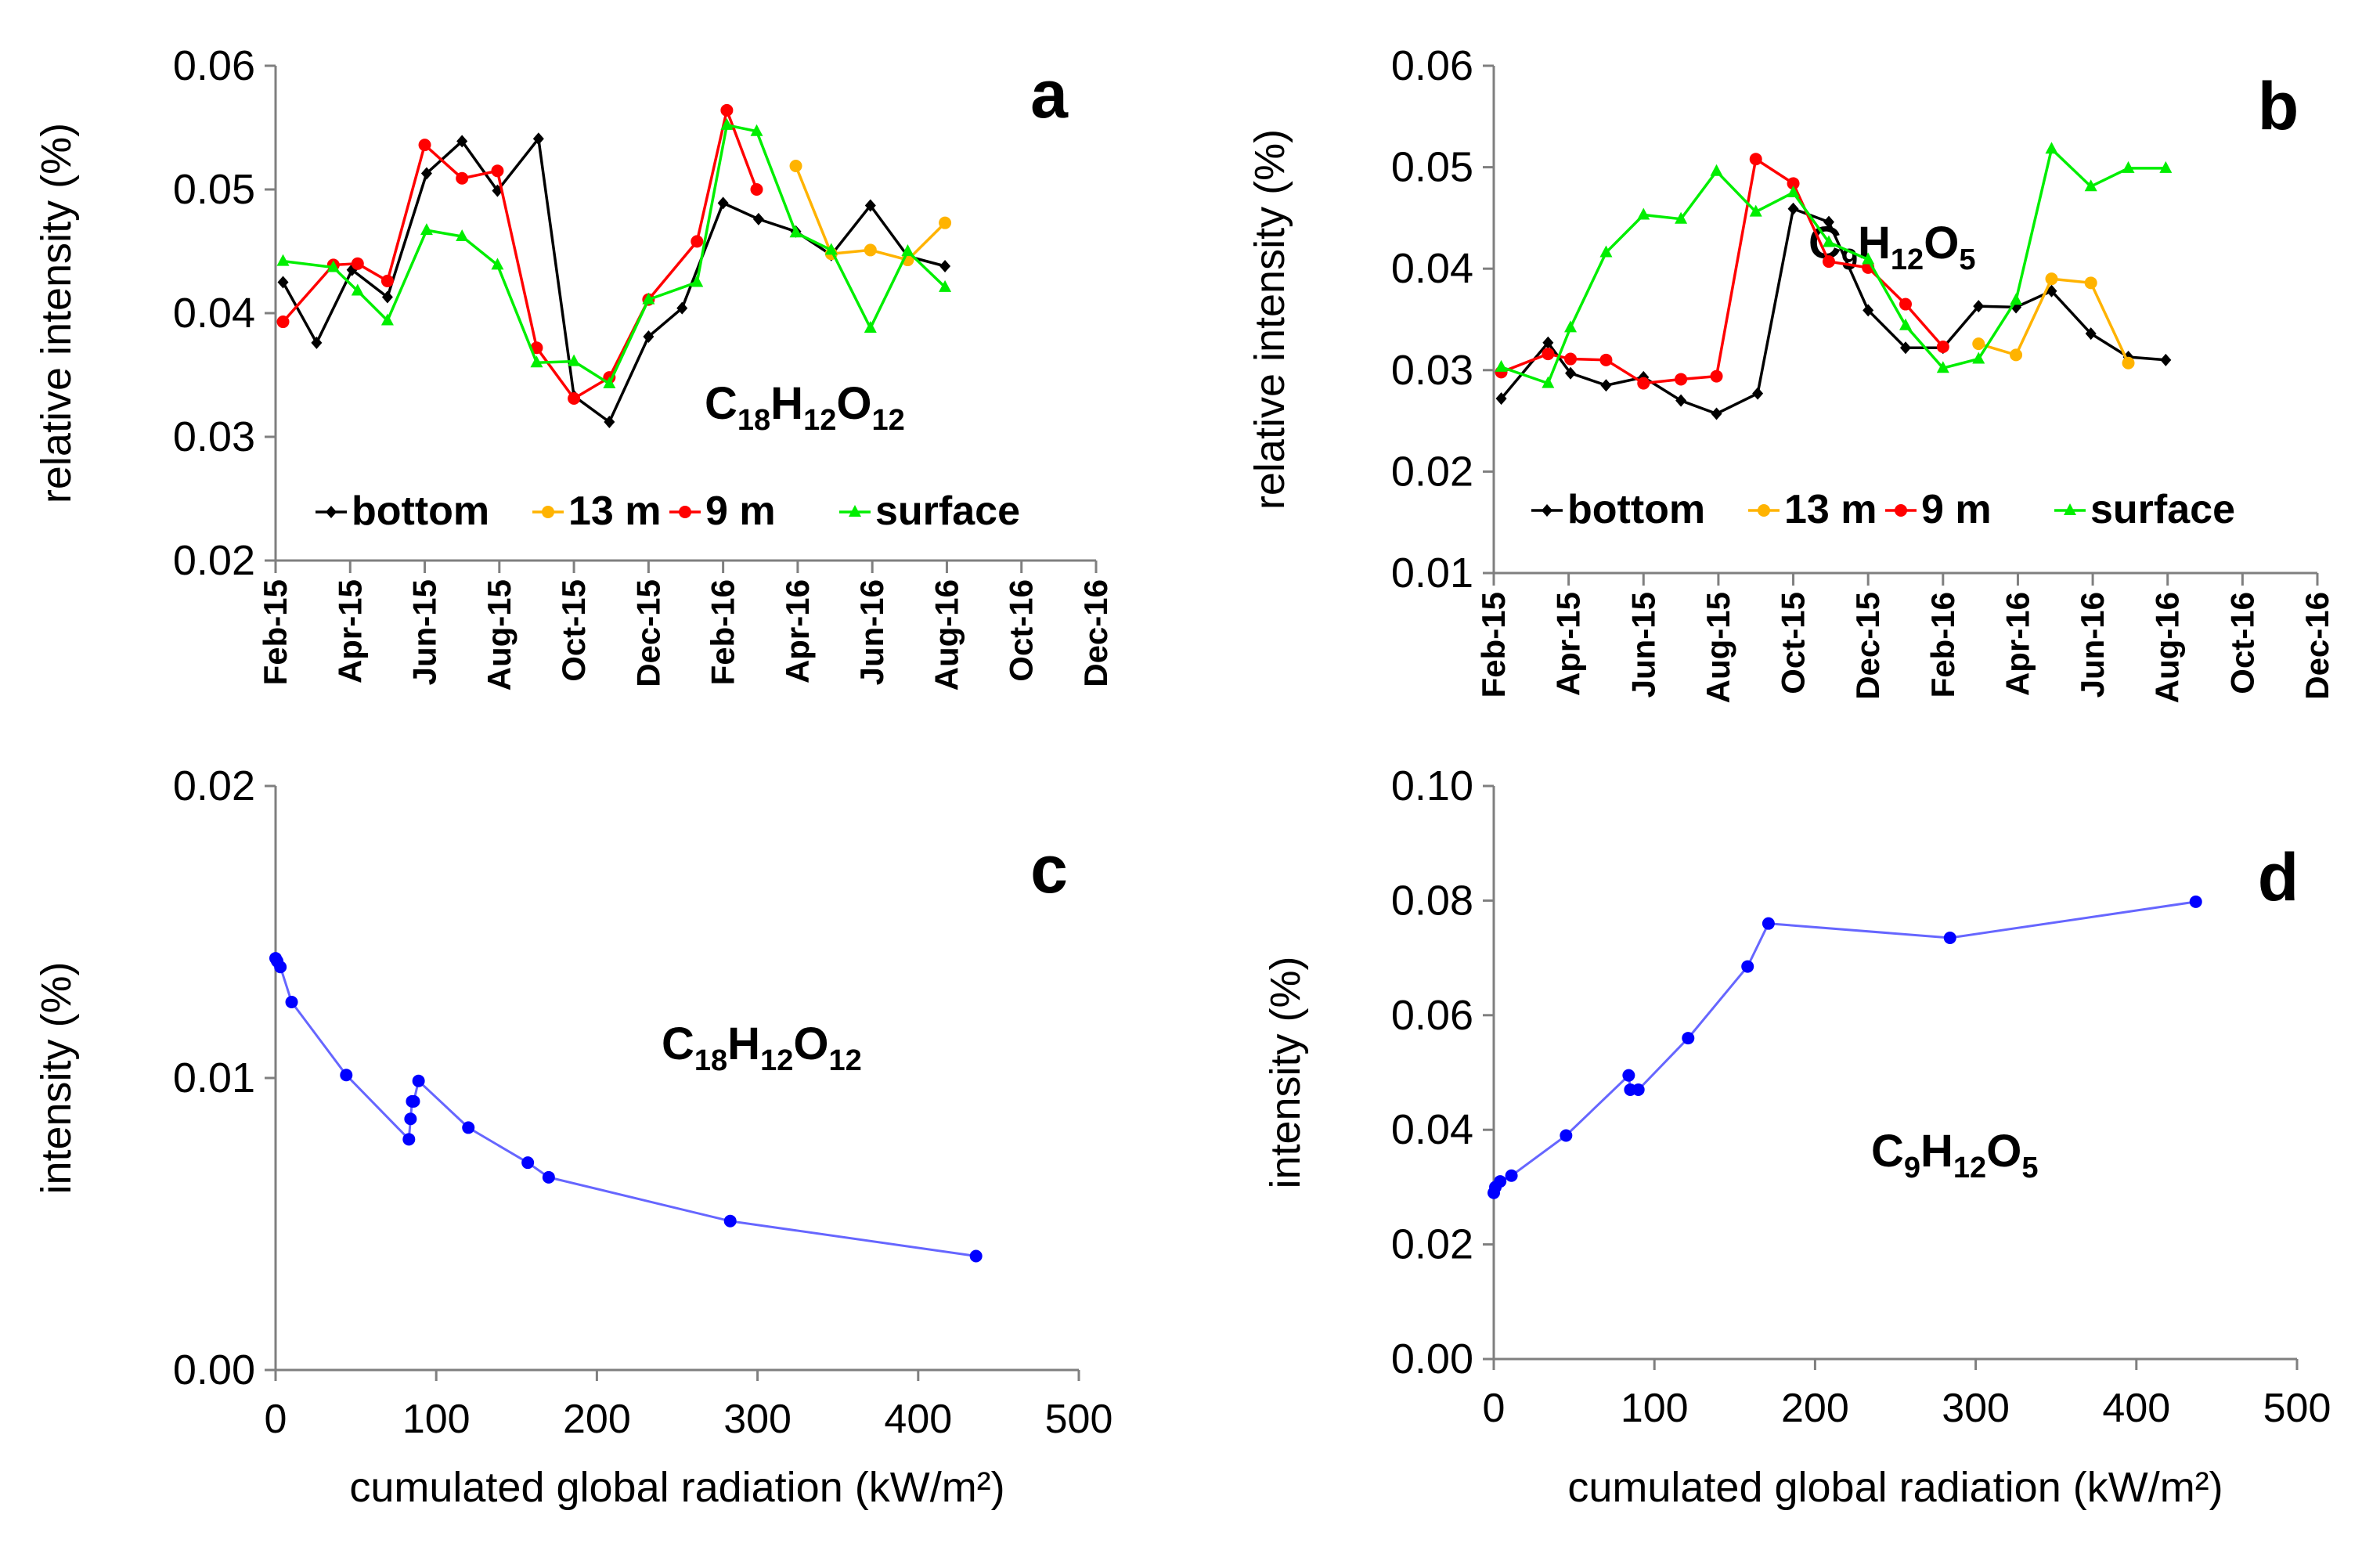  I want to click on x-tick-label: 0, so click(276, 1419).